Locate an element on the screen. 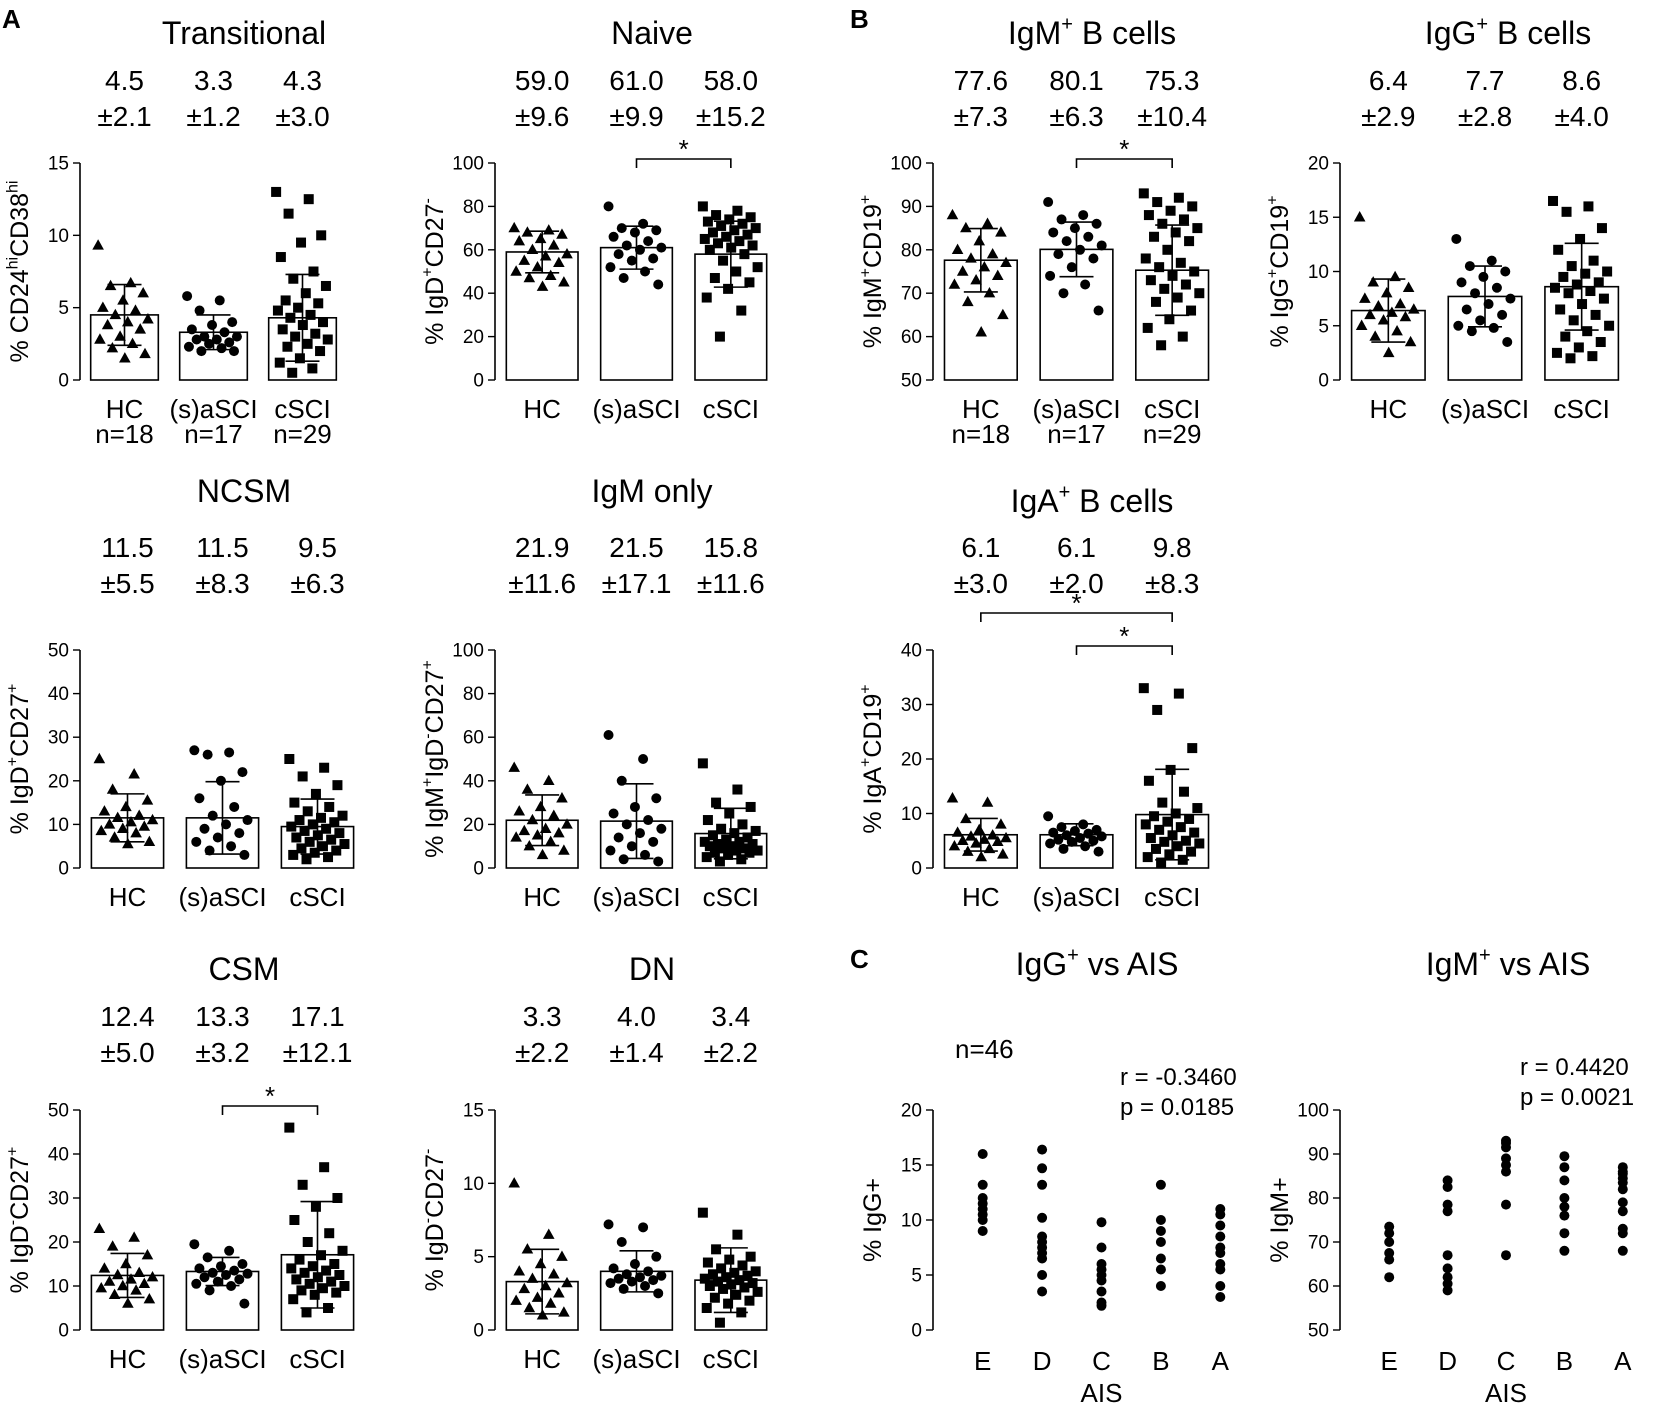 The width and height of the screenshot is (1656, 1413). chart-title-part: + is located at coordinates (1482, 25).